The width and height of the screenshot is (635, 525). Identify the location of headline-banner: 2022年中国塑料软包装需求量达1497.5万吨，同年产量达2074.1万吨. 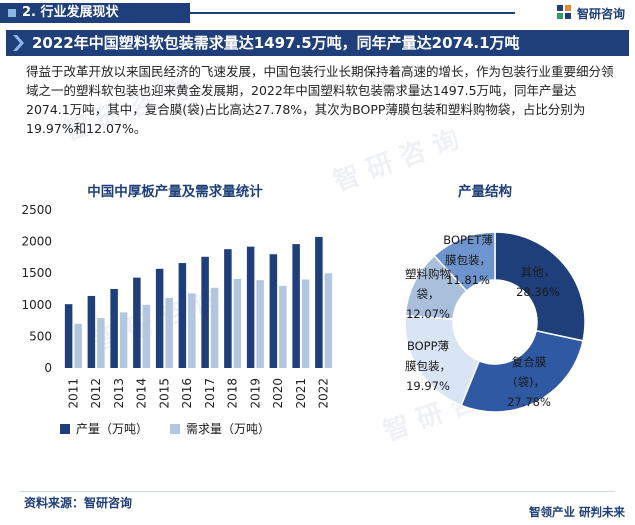
(317, 43).